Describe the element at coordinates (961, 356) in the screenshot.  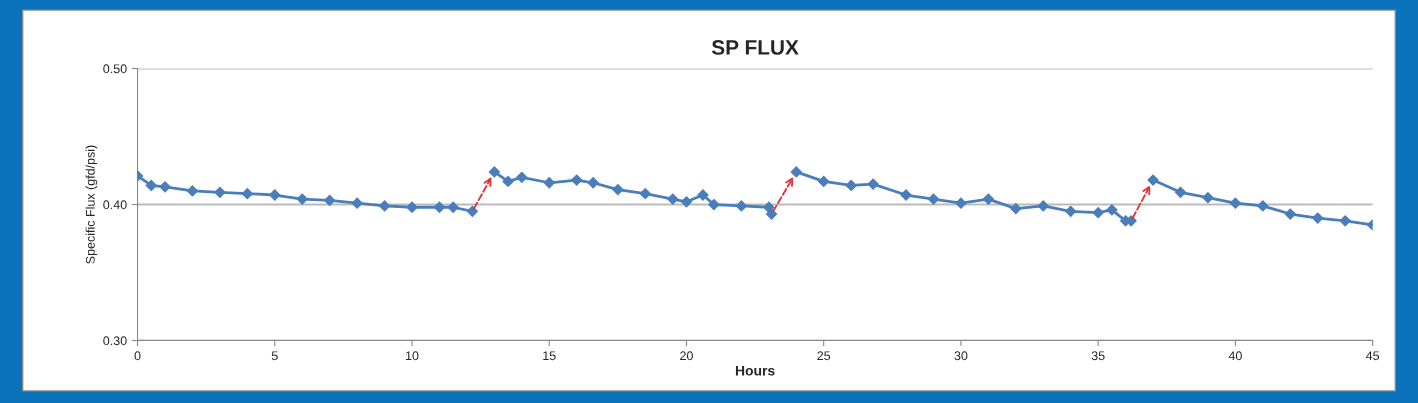
I see `x-tick-label: 30` at that location.